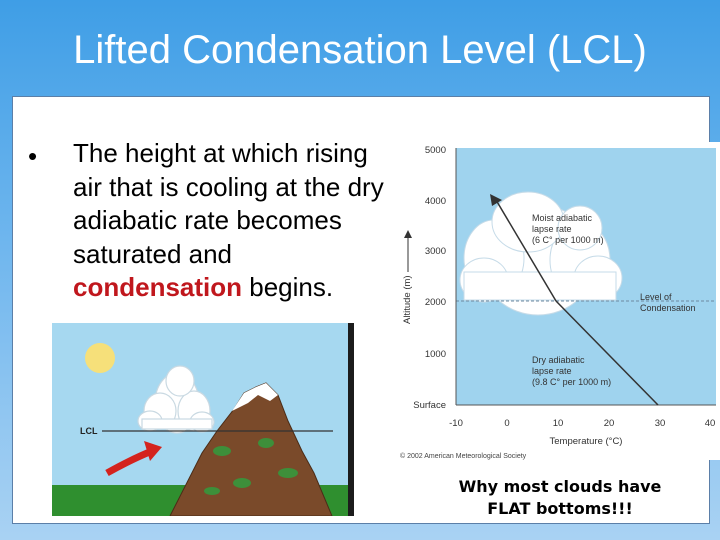 Image resolution: width=720 pixels, height=540 pixels. I want to click on x-axis-label: Temperature (°C), so click(586, 441).